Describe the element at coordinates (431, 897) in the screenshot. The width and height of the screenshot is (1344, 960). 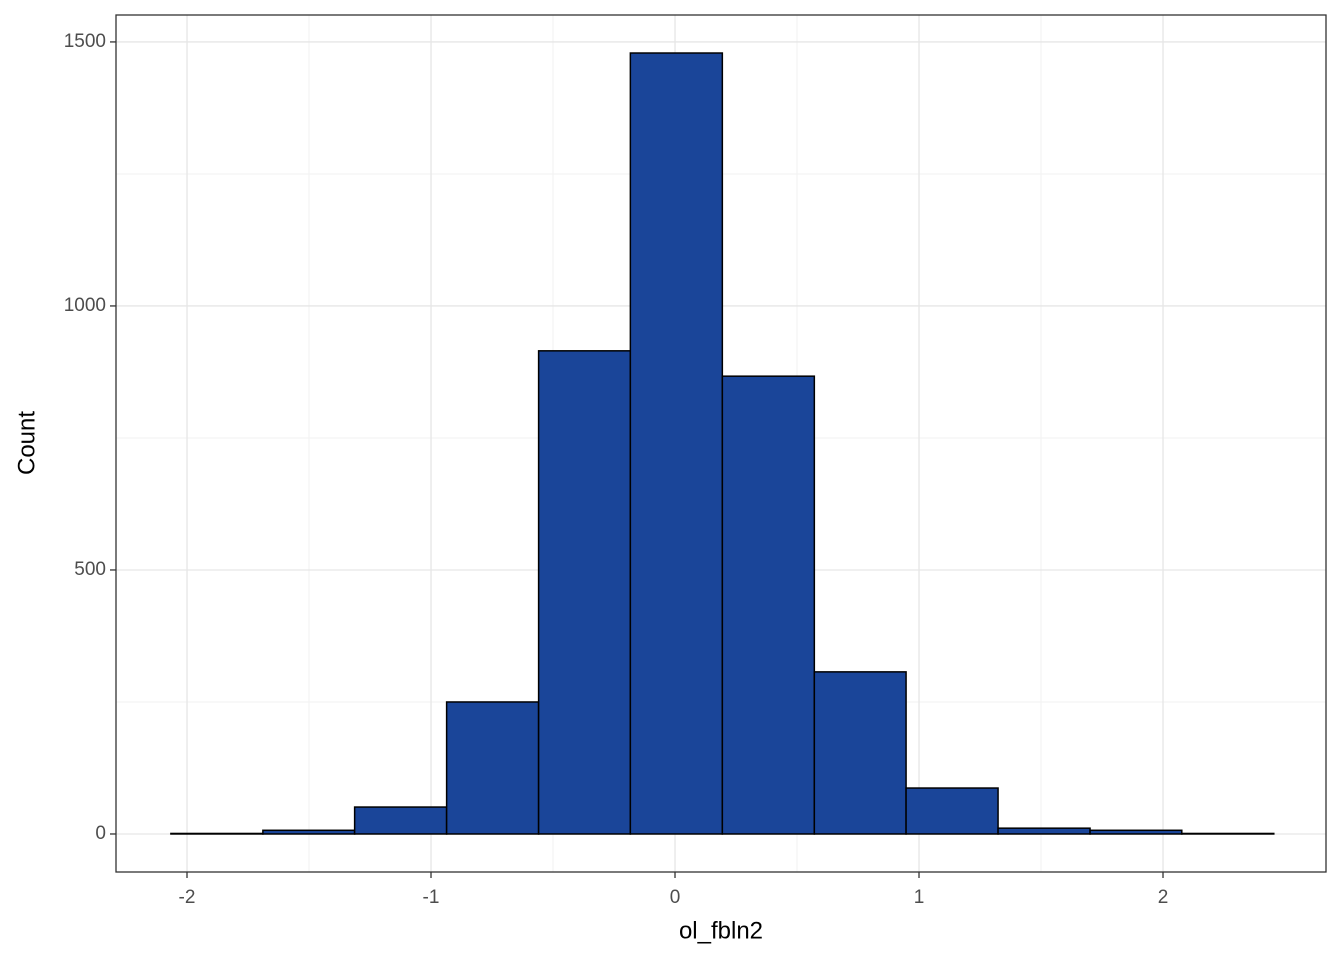
I see `x-tick-label: -1` at that location.